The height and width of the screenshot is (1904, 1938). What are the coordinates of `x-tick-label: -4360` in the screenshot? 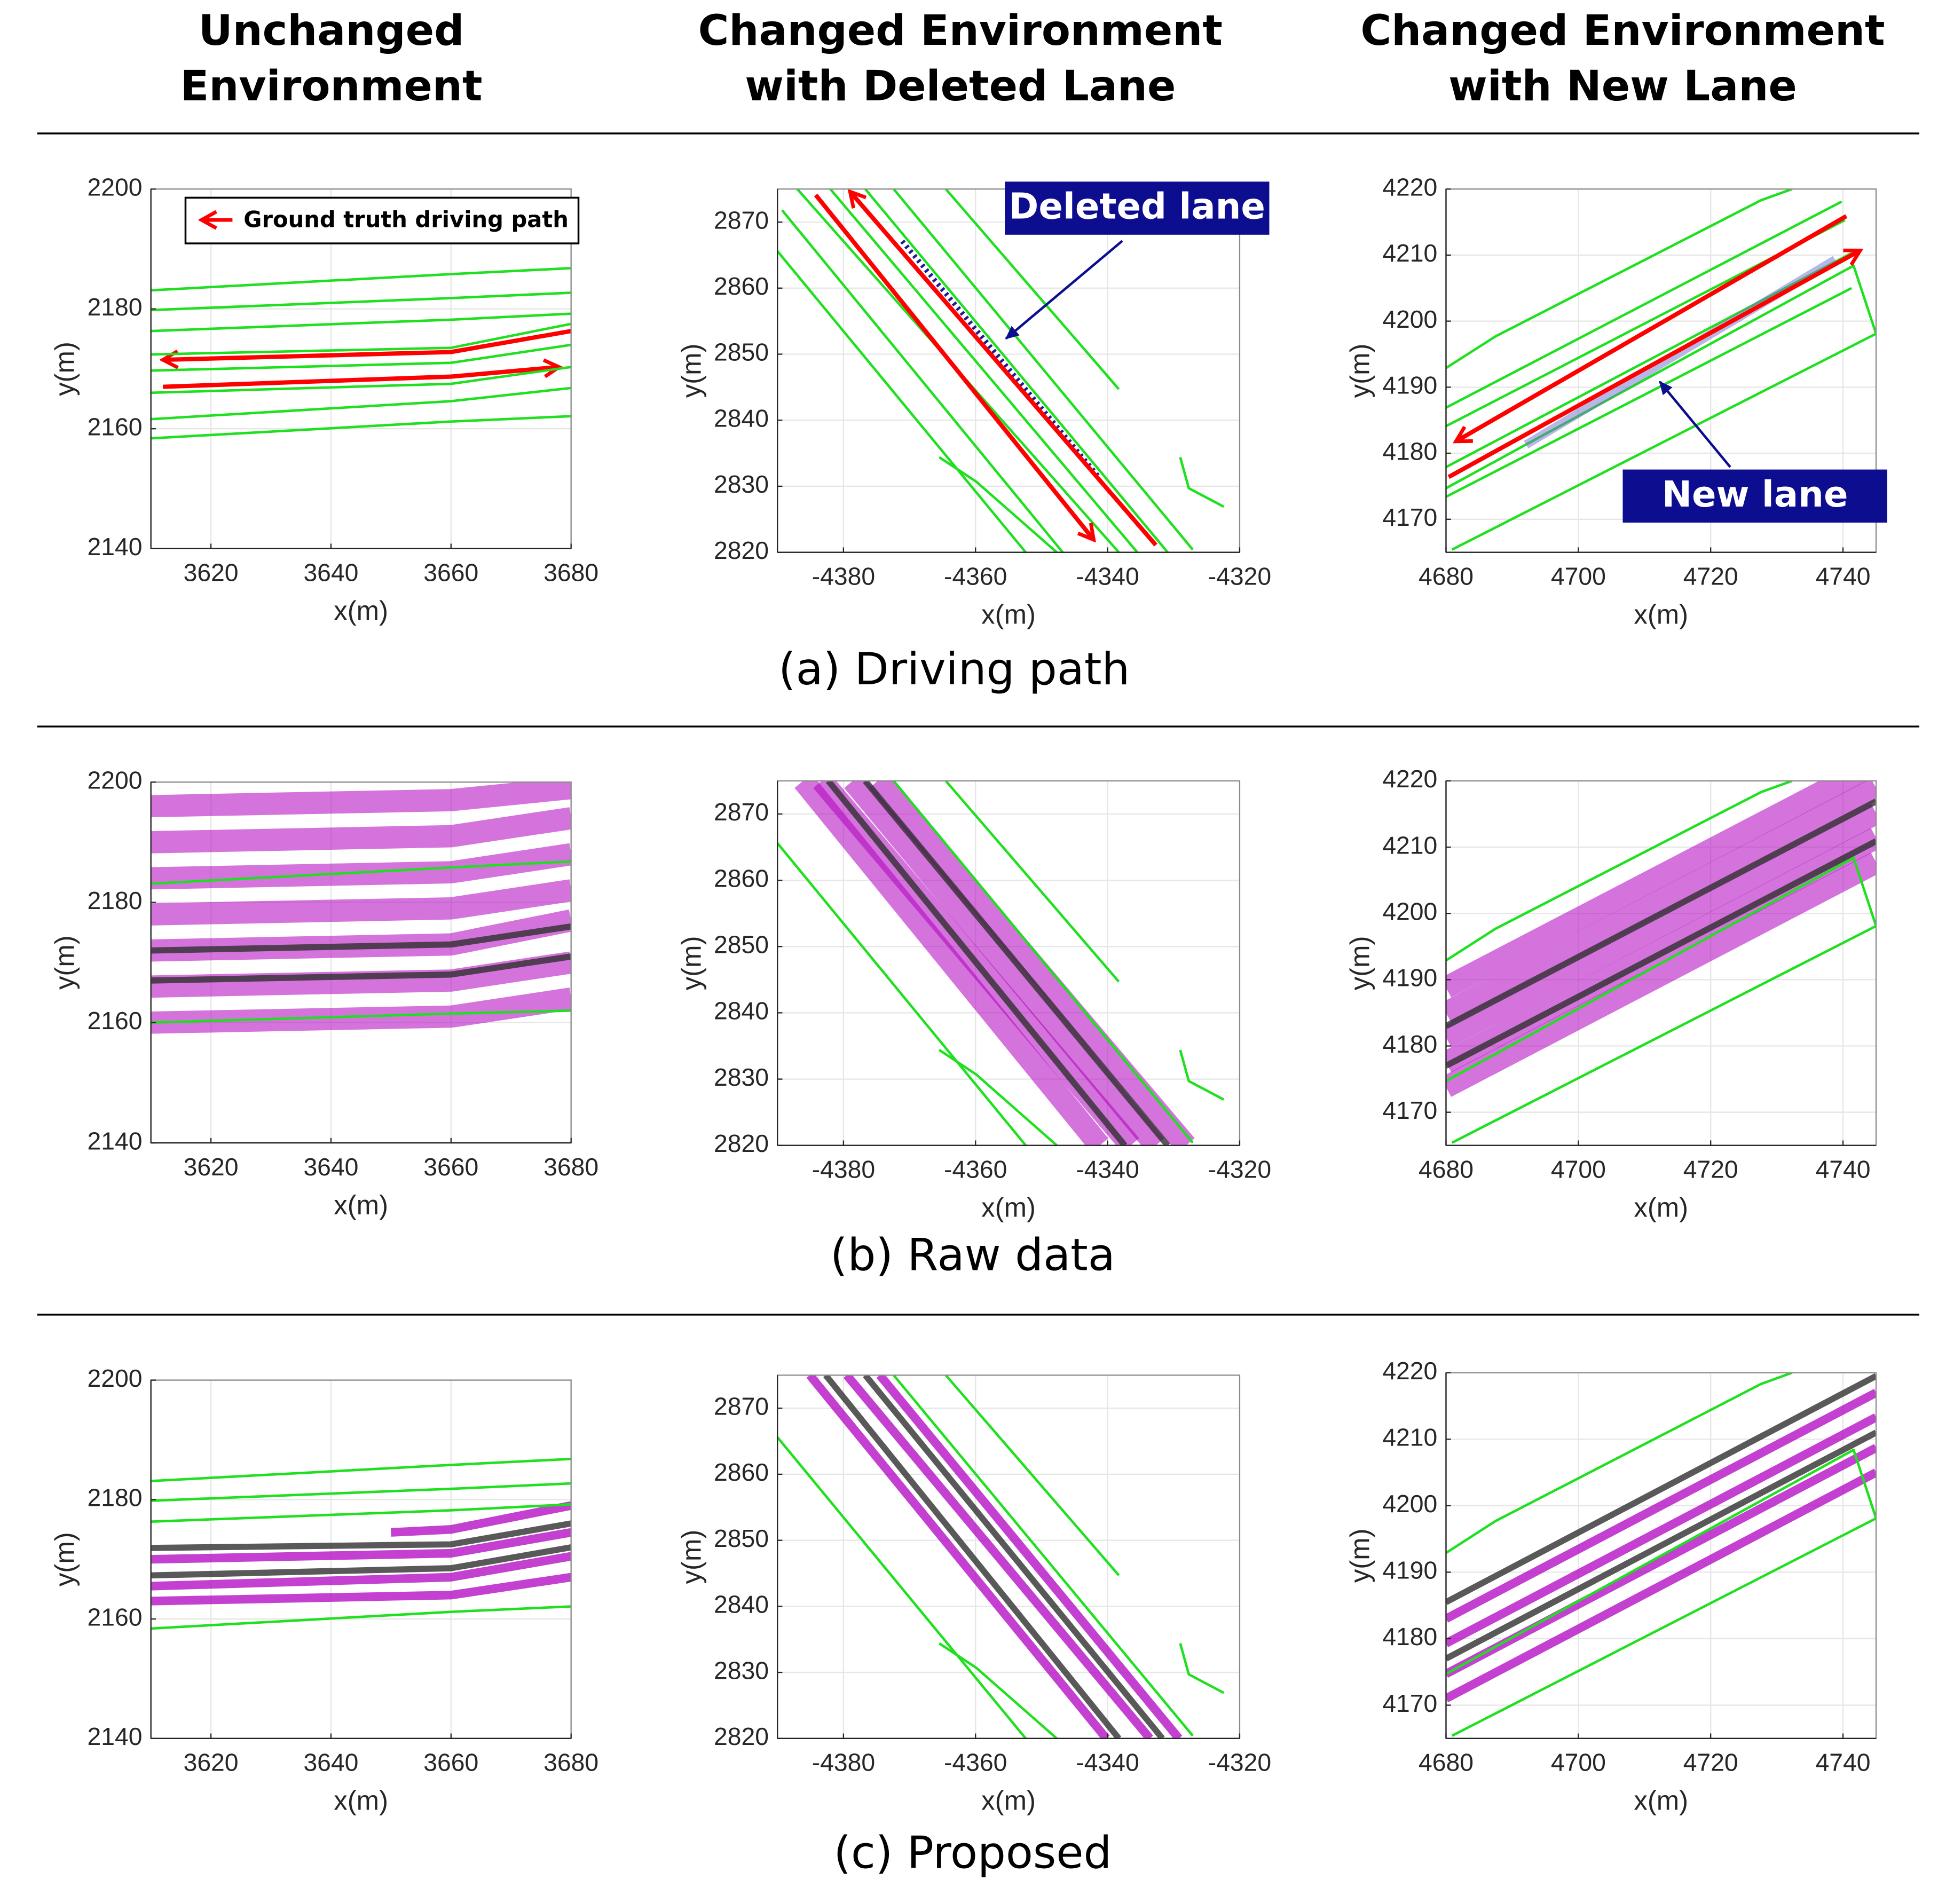 It's located at (975, 1170).